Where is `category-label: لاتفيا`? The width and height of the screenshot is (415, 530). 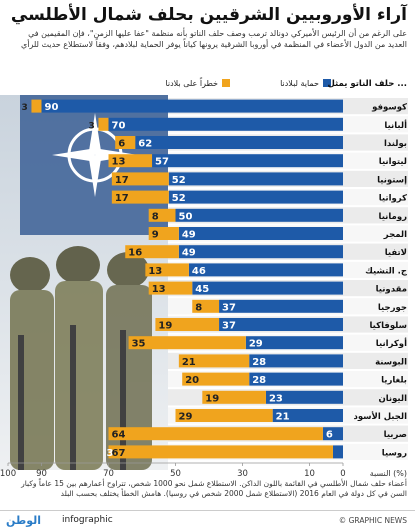
category-label: لاتفيا is located at coordinates (396, 253).